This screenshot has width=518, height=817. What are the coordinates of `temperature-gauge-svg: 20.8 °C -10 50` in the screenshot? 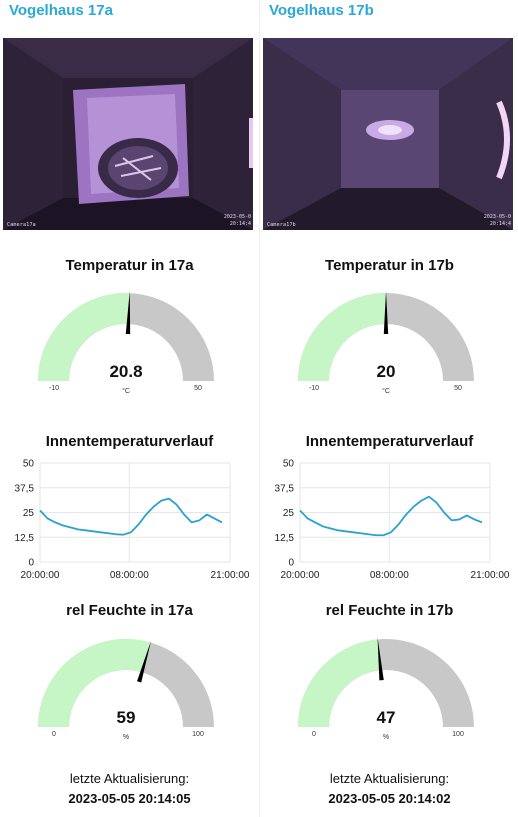 It's located at (126, 343).